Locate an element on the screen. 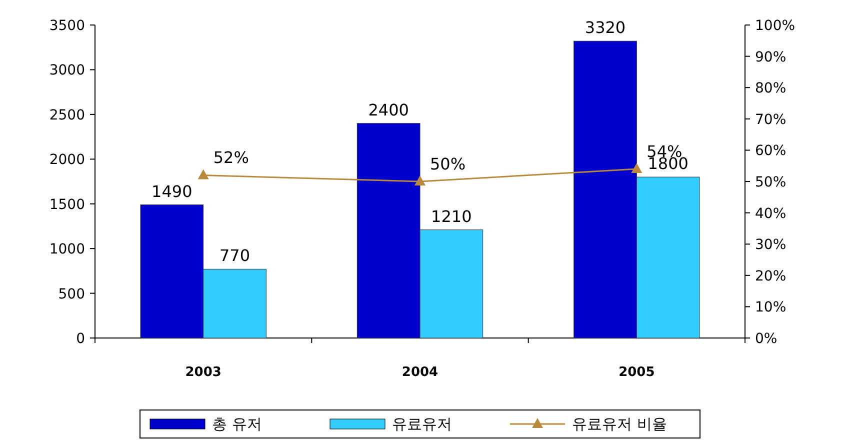 This screenshot has height=443, width=842. x-tick-label: 2005 is located at coordinates (636, 372).